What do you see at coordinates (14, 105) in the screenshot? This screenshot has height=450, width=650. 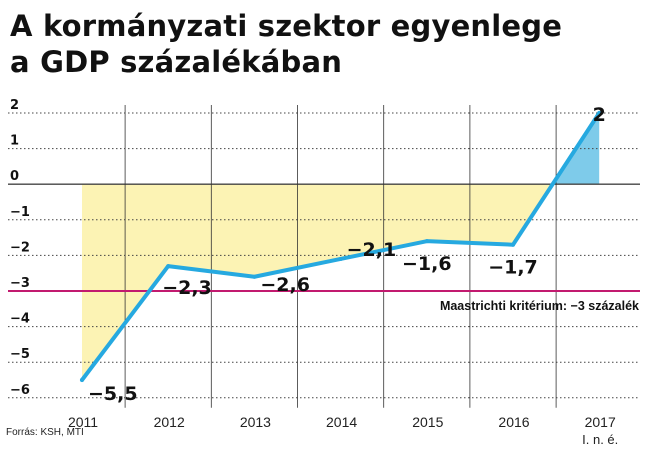 I see `y-tick-label: 2` at bounding box center [14, 105].